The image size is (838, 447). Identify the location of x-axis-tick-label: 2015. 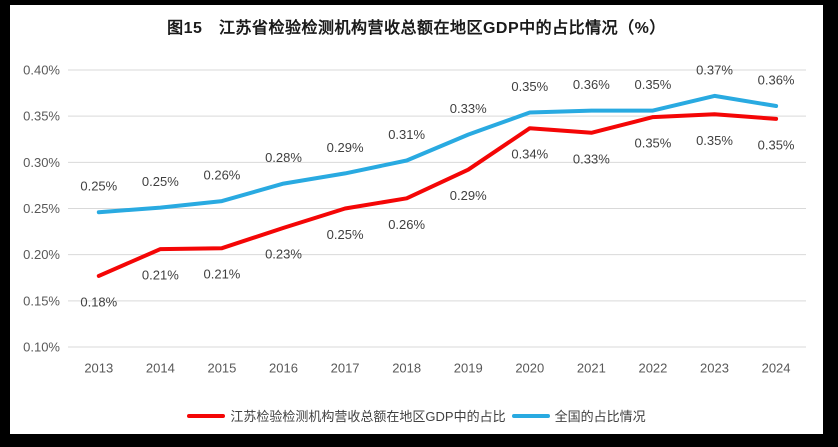
(221, 368).